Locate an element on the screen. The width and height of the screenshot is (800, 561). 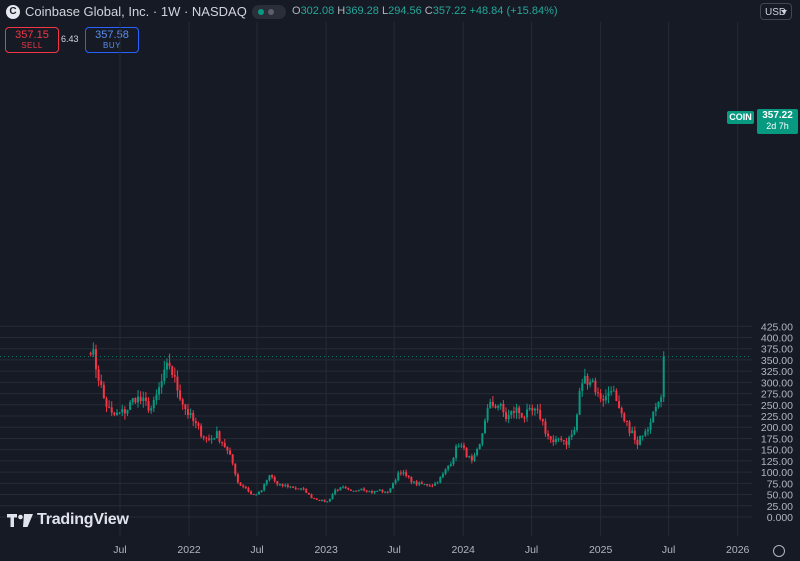
change-value: +48.84 (+15.84%) is located at coordinates (513, 11).